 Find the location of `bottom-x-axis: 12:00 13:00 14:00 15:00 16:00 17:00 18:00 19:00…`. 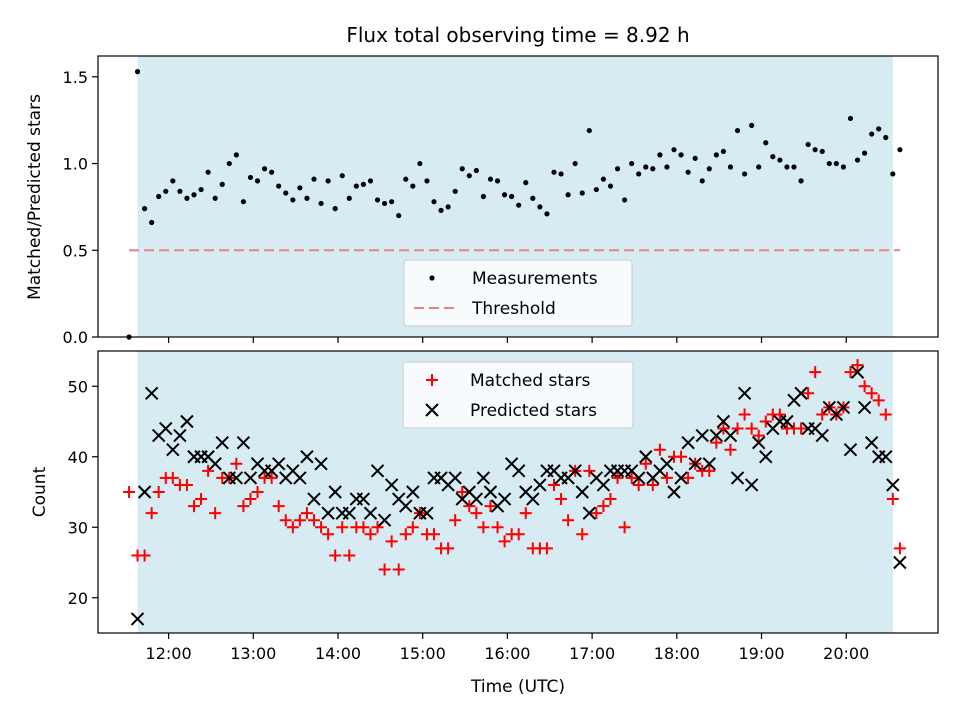

bottom-x-axis: 12:00 13:00 14:00 15:00 16:00 17:00 18:00 19:00… is located at coordinates (507, 648).